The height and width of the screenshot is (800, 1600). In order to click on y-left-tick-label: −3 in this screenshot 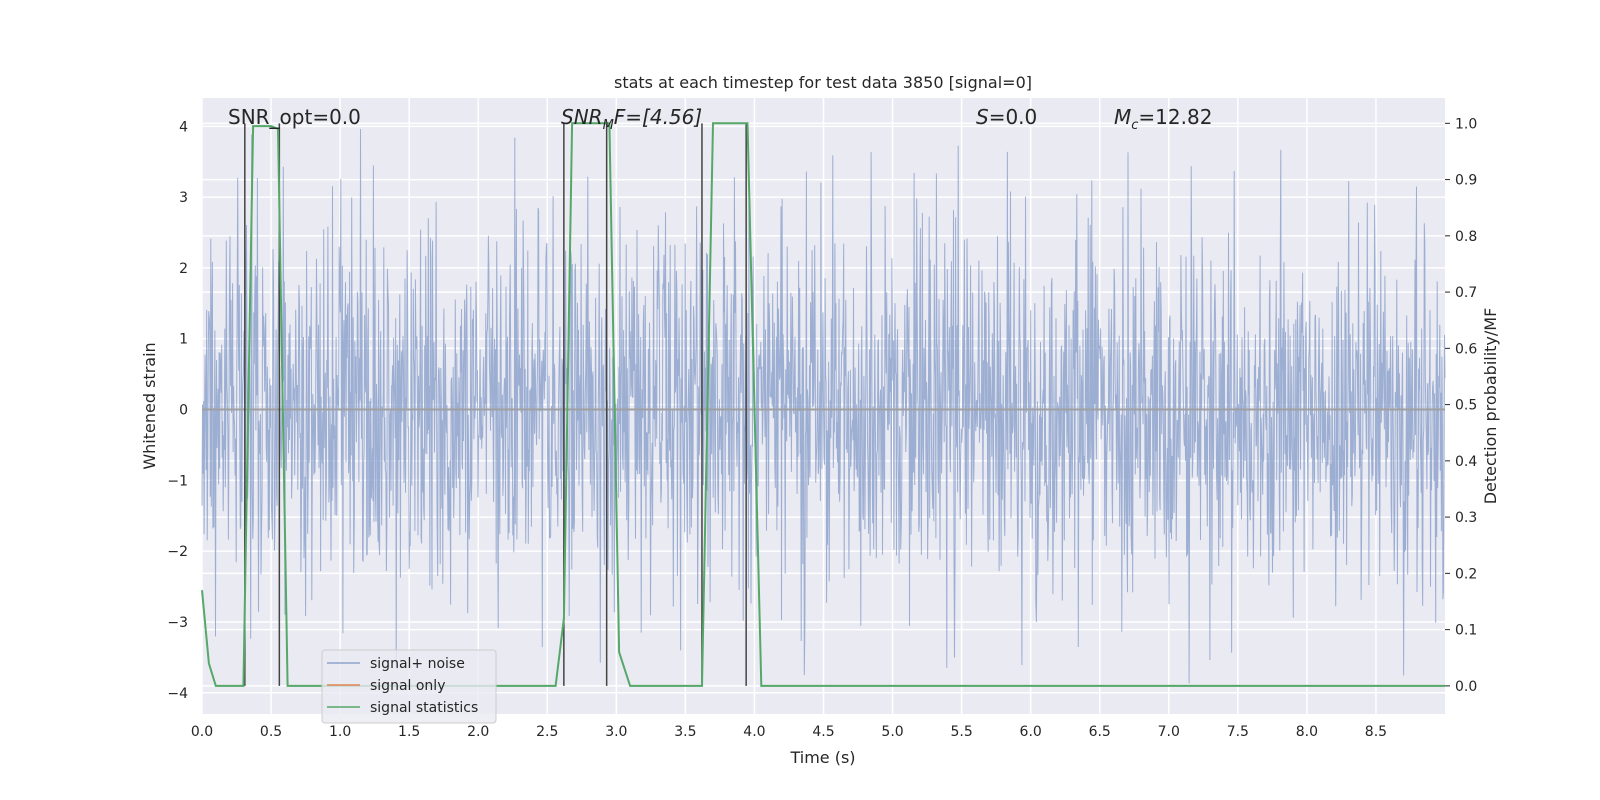, I will do `click(177, 623)`.